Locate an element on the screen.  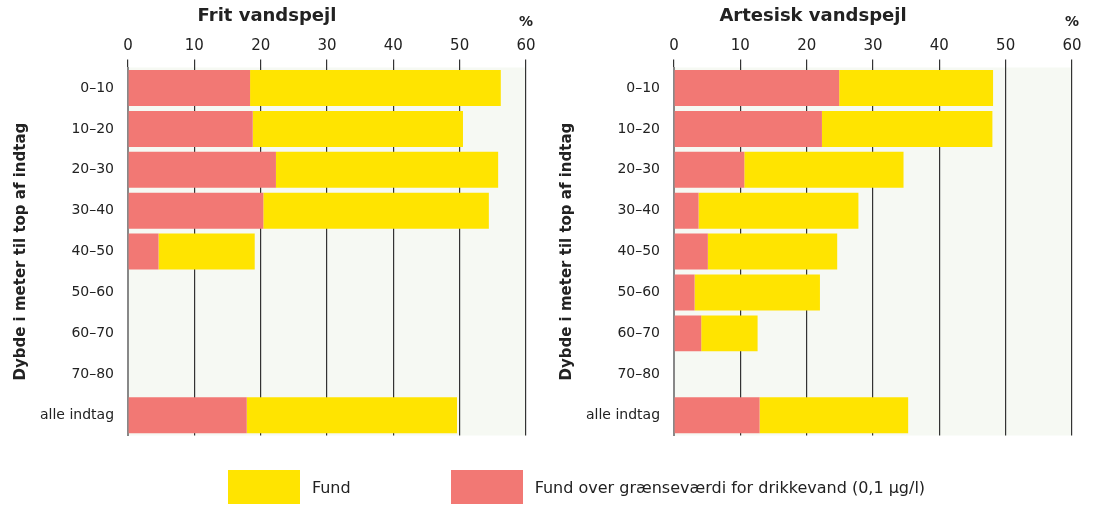
legend-label: Fund over grænseværdi for drikkevand (0,1 µg/l) is located at coordinates (730, 487).